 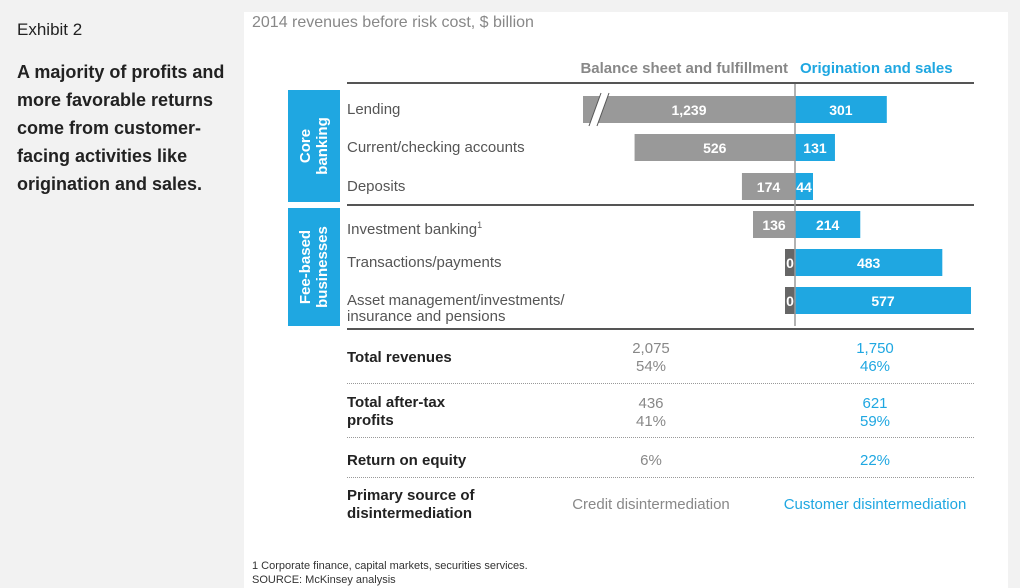 What do you see at coordinates (411, 495) in the screenshot?
I see `summary-label-line: Primary source of` at bounding box center [411, 495].